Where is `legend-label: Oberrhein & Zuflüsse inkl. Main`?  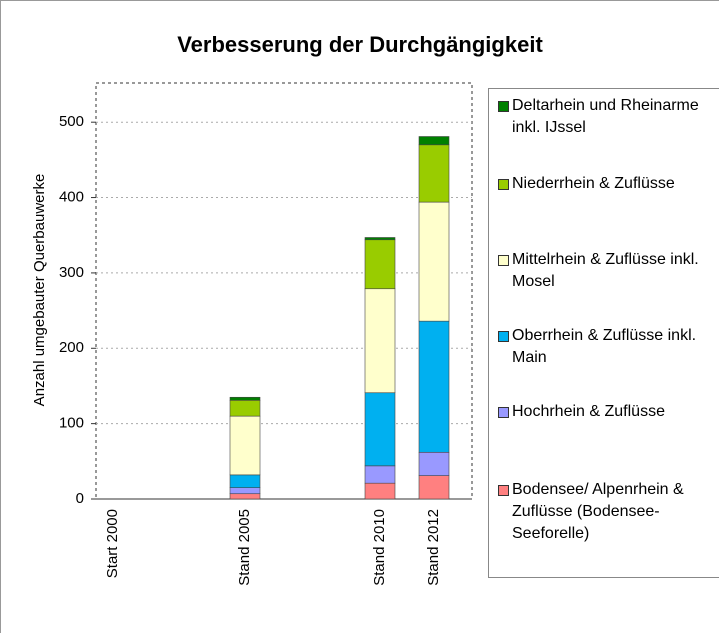 legend-label: Oberrhein & Zuflüsse inkl. Main is located at coordinates (604, 346).